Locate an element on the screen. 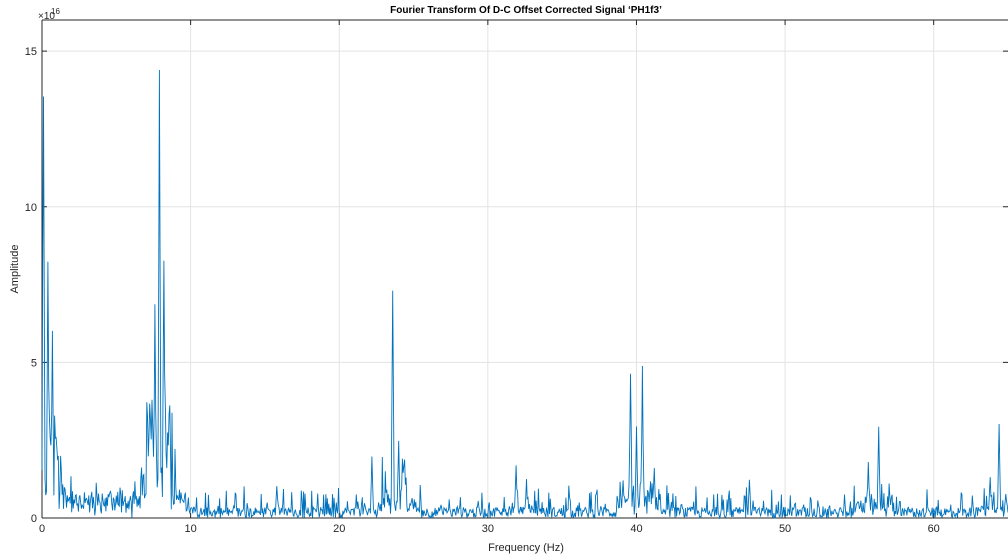  y-exponent-label: ×10 16 is located at coordinates (49, 14).